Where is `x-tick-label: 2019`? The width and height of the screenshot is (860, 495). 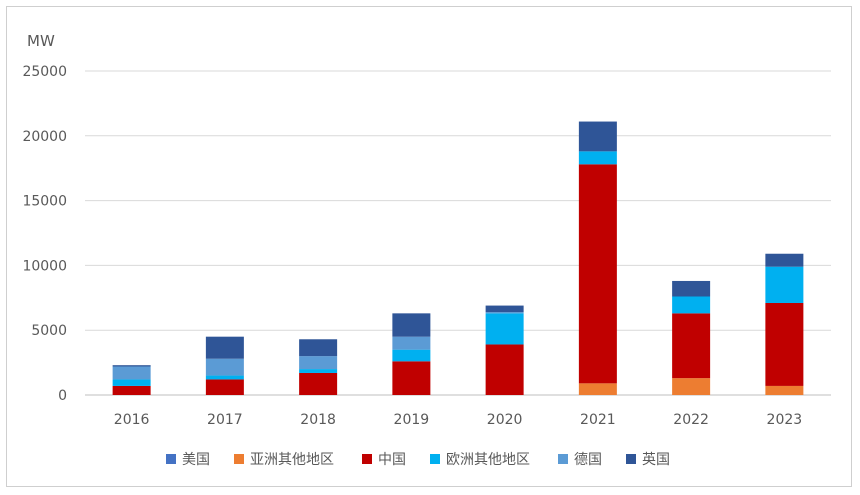 x-tick-label: 2019 is located at coordinates (412, 420).